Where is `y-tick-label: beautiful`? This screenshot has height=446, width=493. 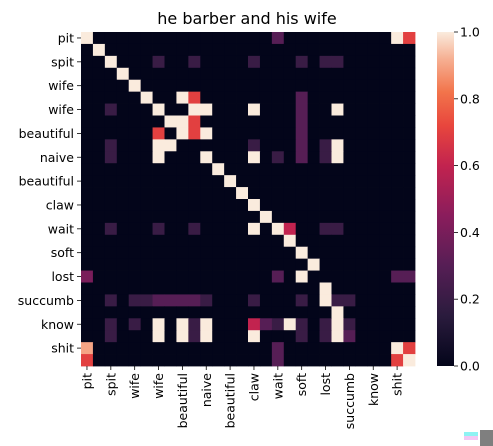 y-tick-label: beautiful is located at coordinates (46, 133).